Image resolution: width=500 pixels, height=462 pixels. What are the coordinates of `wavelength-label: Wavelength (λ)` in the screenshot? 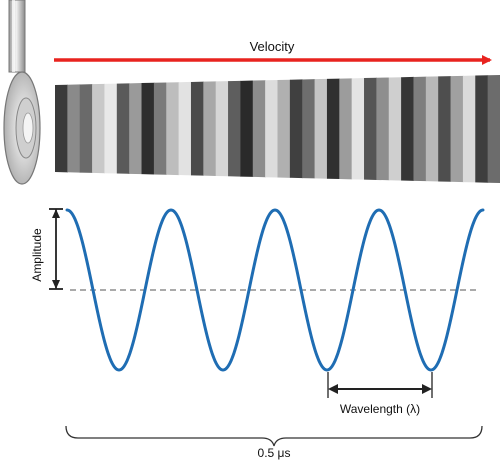 It's located at (380, 409).